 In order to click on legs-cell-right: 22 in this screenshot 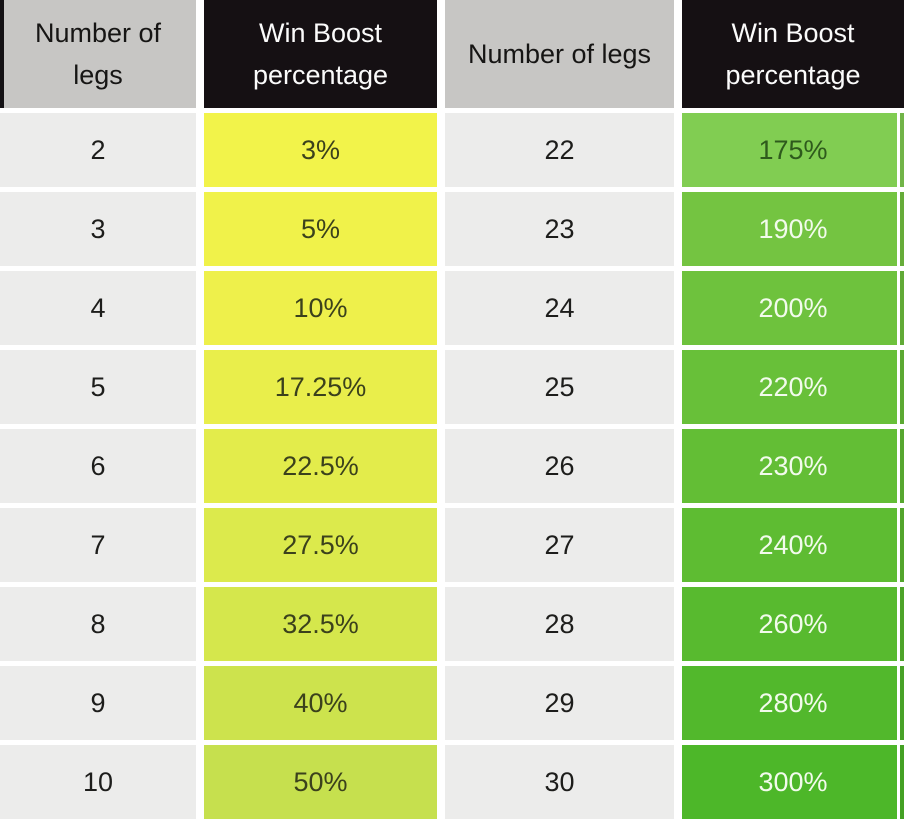, I will do `click(559, 150)`.